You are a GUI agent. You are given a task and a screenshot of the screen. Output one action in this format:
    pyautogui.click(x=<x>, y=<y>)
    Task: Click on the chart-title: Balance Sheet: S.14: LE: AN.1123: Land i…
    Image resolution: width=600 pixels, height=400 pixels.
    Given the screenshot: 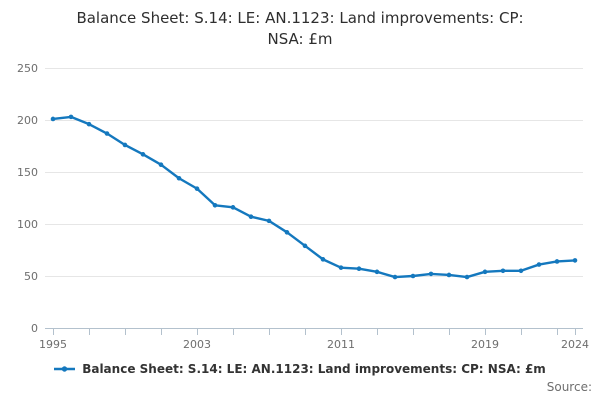 What is the action you would take?
    pyautogui.click(x=300, y=29)
    